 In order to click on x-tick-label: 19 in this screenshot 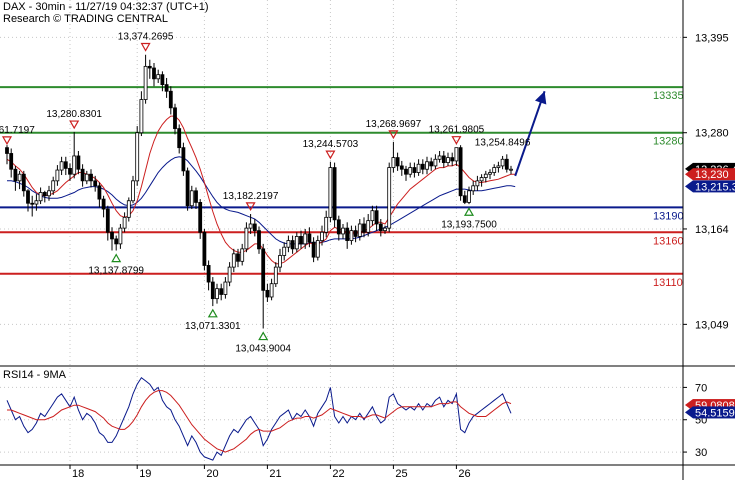, I will do `click(145, 474)`.